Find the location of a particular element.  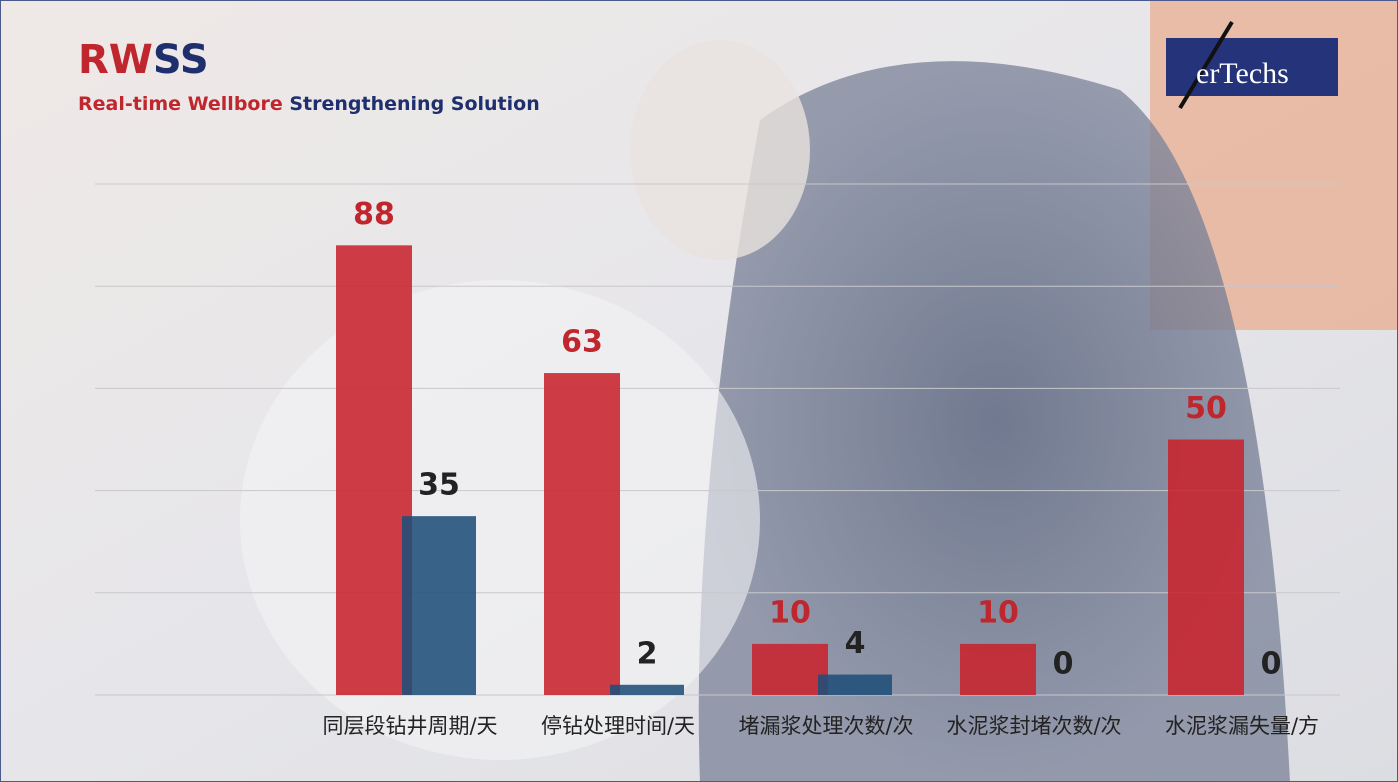

x-tick-label: 堵漏浆处理次数/次 is located at coordinates (825, 726).